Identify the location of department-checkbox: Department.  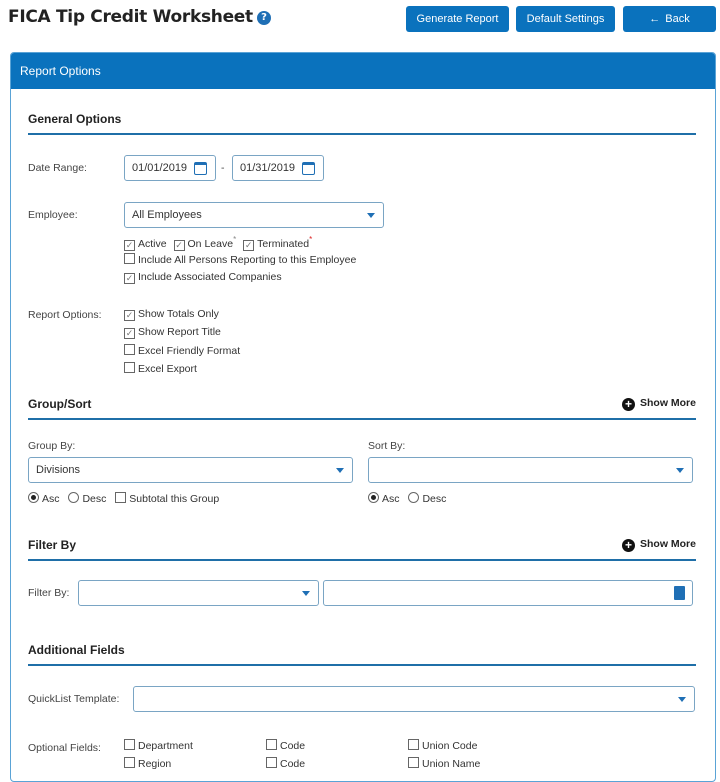
(158, 745).